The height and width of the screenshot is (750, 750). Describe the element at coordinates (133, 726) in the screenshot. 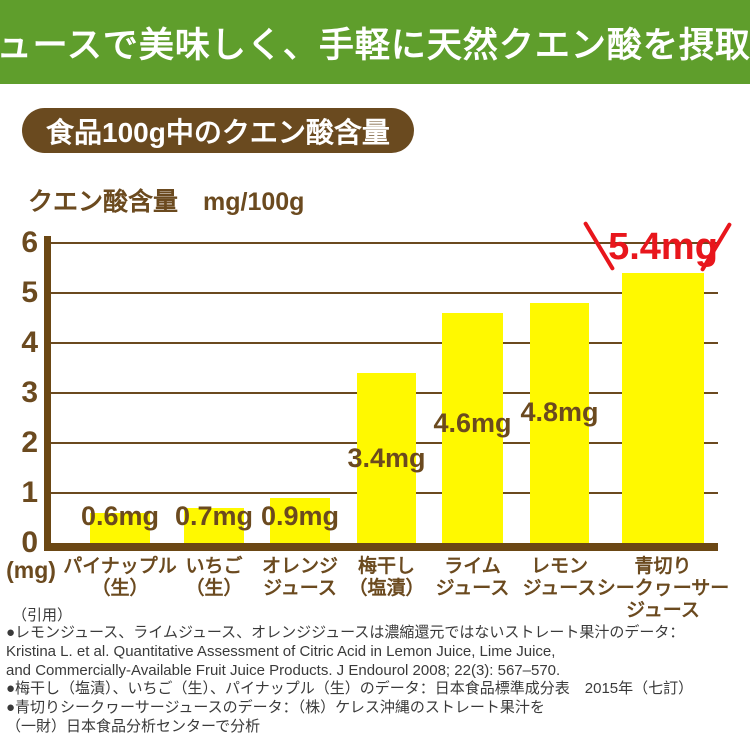

I see `footer-citation-line: （一財）日本食品分析センターで分析` at that location.